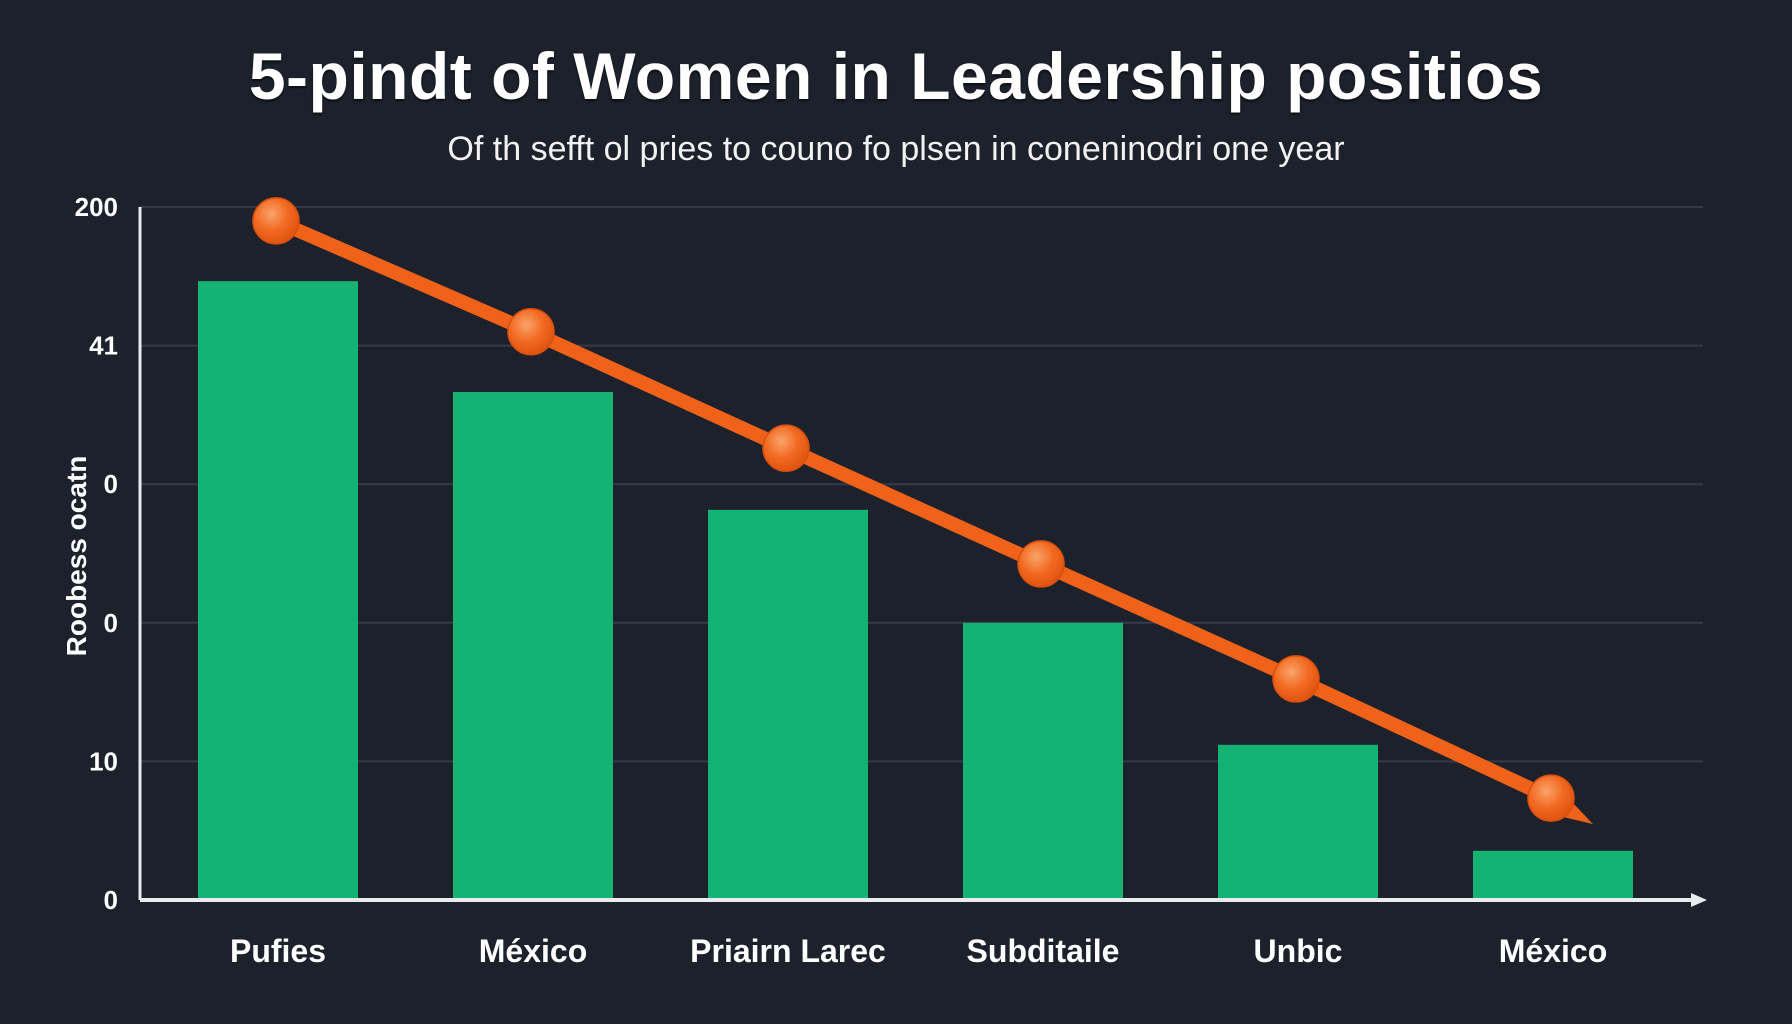  I want to click on x-tick-label: Unbic, so click(1298, 951).